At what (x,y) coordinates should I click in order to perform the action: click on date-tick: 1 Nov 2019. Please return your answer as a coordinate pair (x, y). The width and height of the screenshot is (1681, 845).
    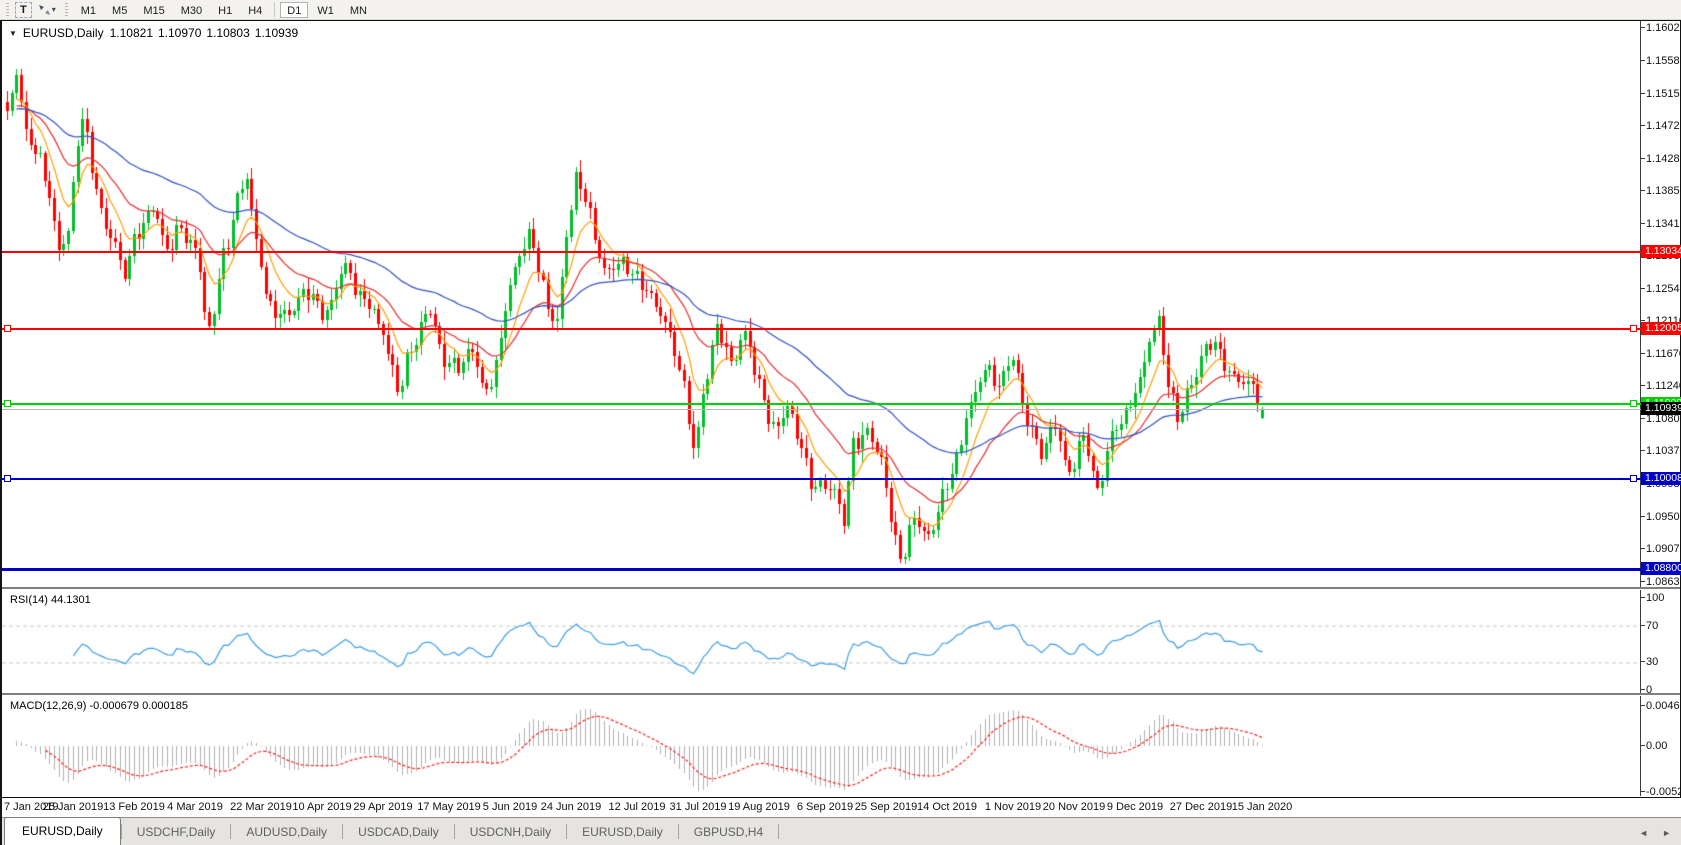
    Looking at the image, I should click on (1013, 807).